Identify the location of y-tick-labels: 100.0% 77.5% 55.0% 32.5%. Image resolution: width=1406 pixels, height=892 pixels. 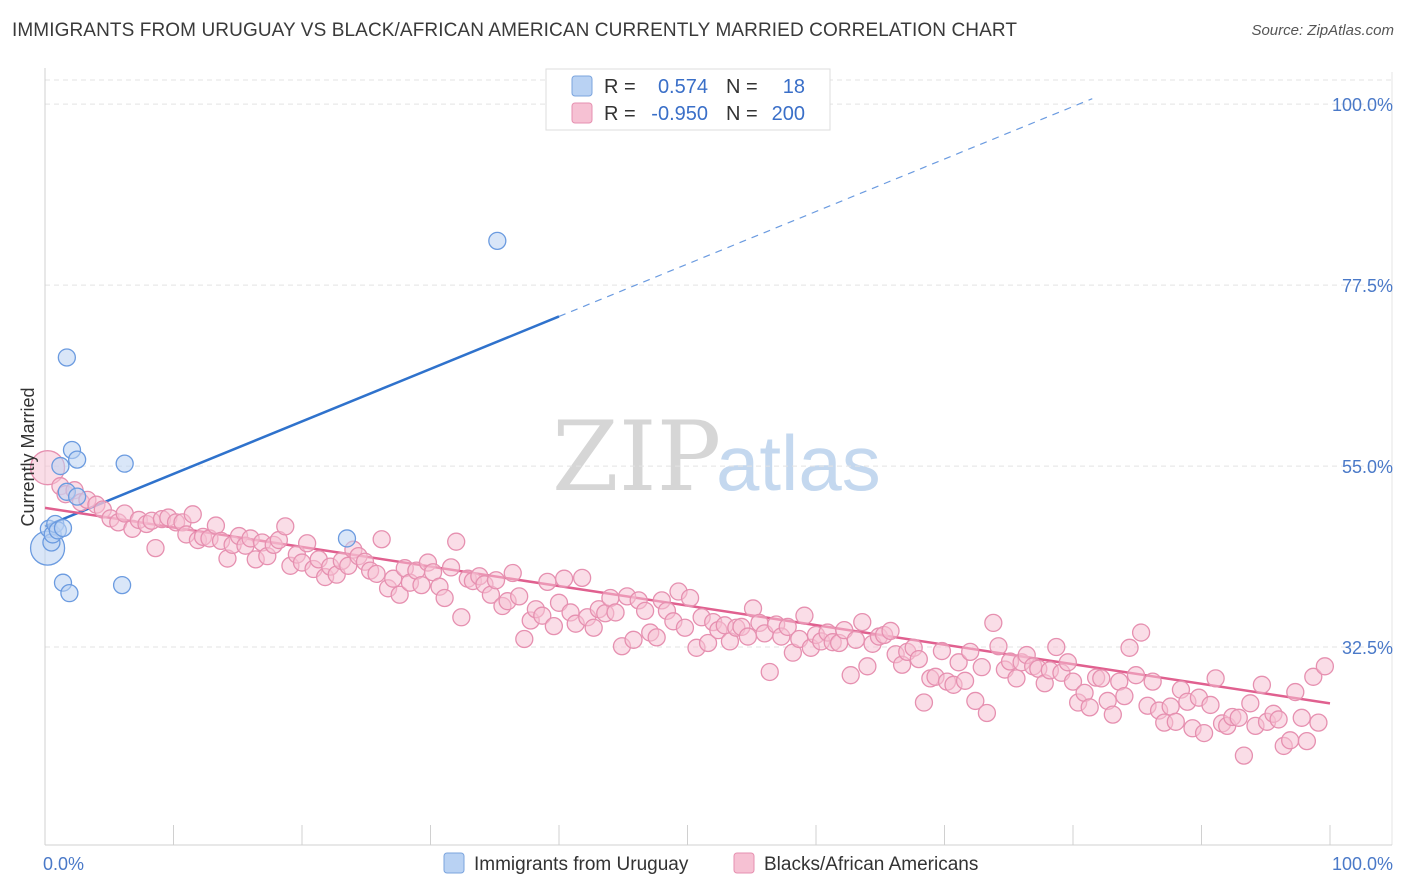
(1362, 376).